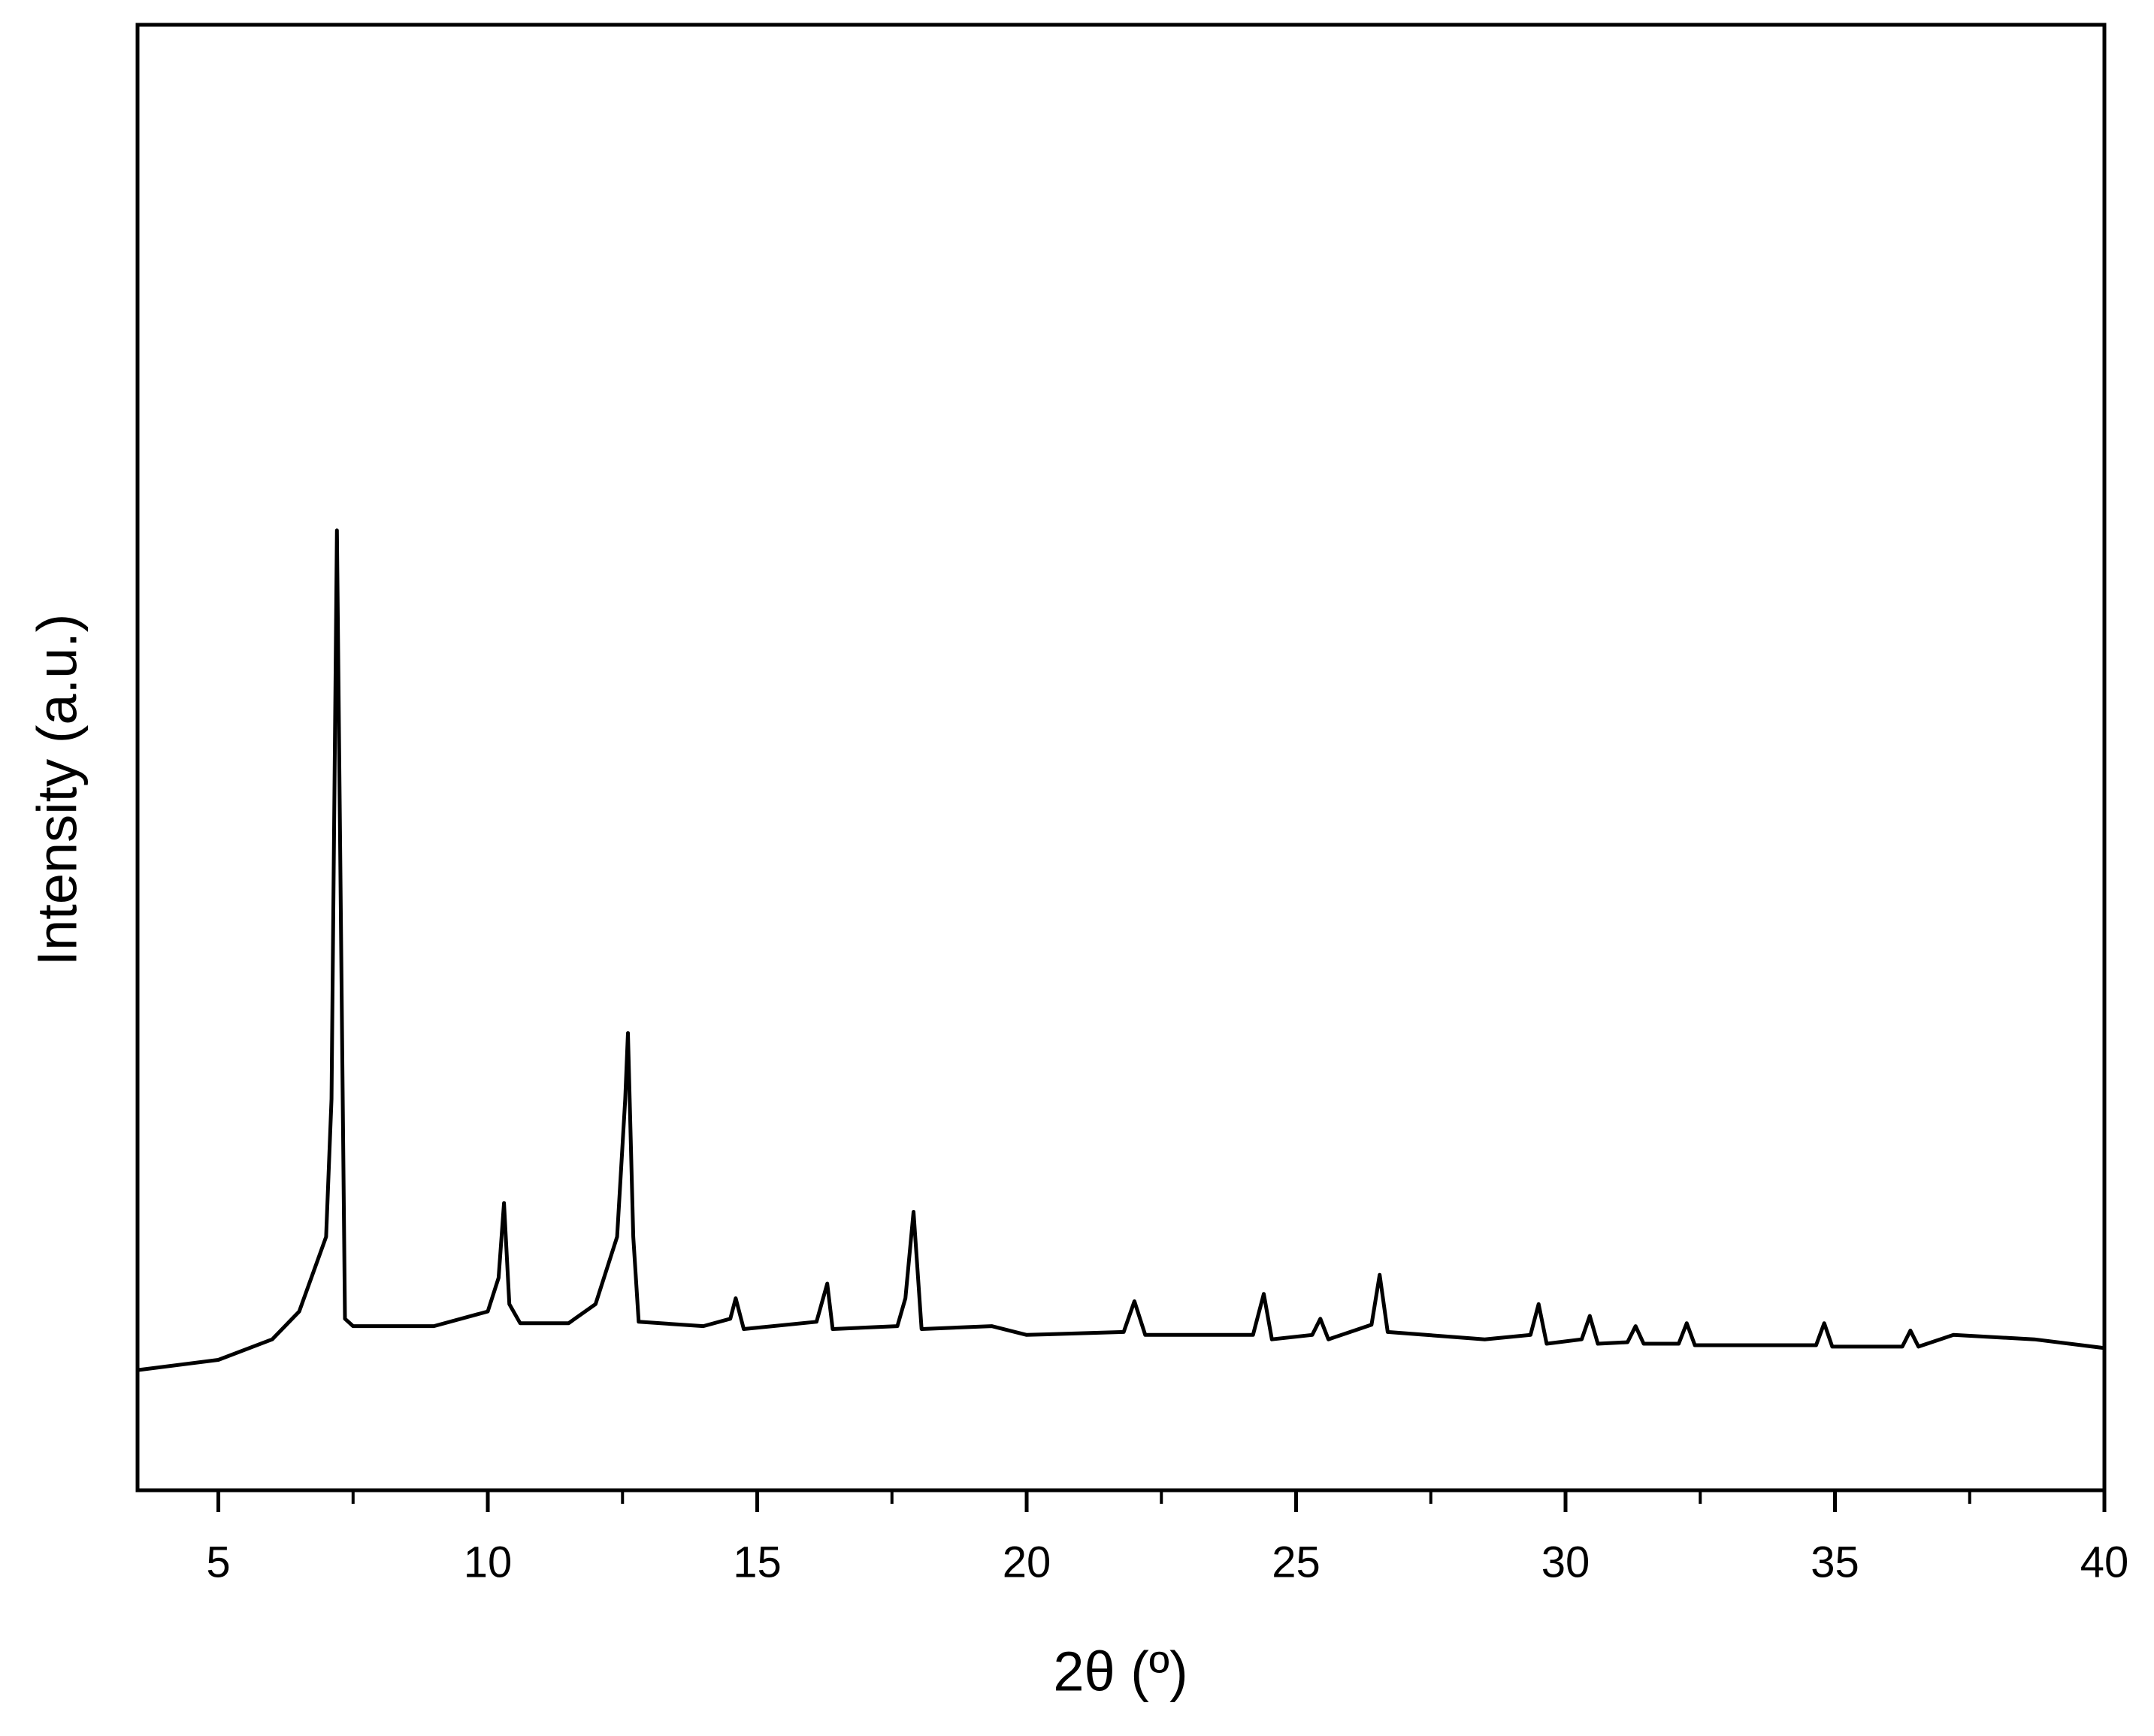 The width and height of the screenshot is (2154, 1736). What do you see at coordinates (1027, 1562) in the screenshot?
I see `x-tick-label: 20` at bounding box center [1027, 1562].